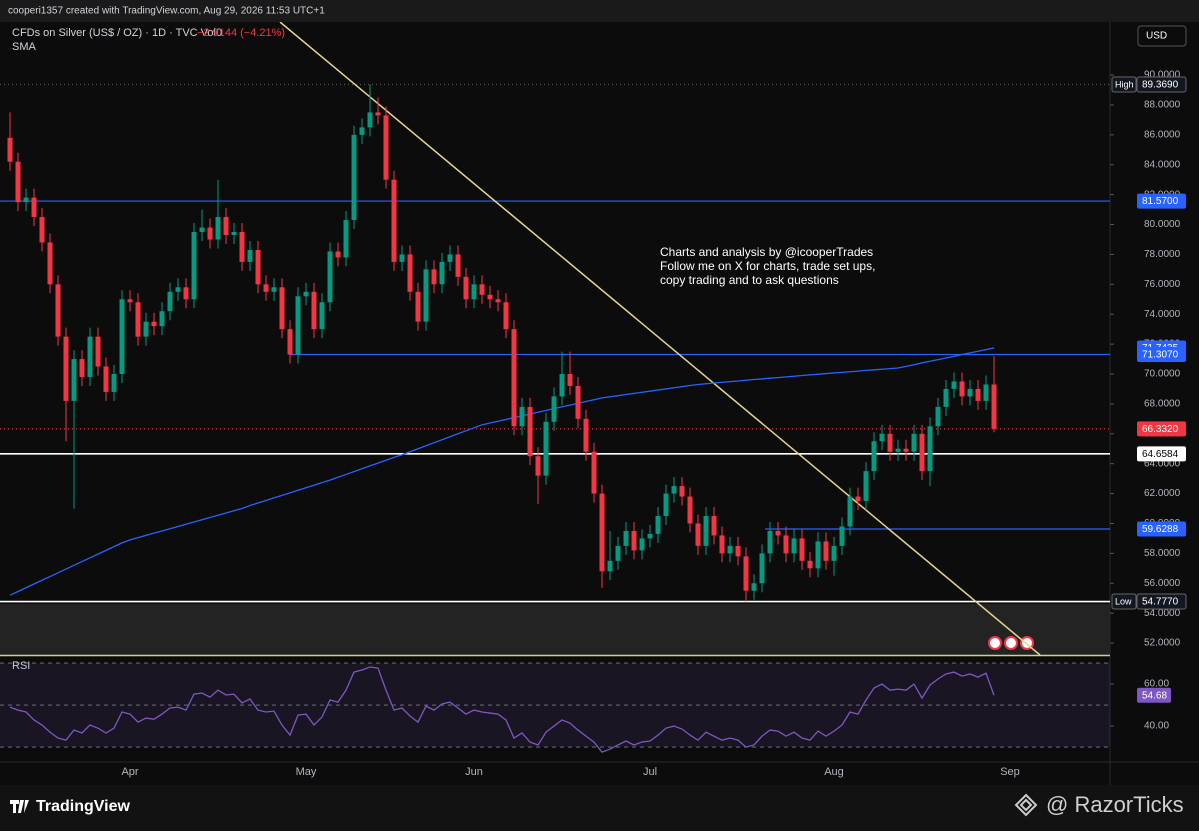 The height and width of the screenshot is (831, 1199). I want to click on x-tick-label: Jul, so click(650, 772).